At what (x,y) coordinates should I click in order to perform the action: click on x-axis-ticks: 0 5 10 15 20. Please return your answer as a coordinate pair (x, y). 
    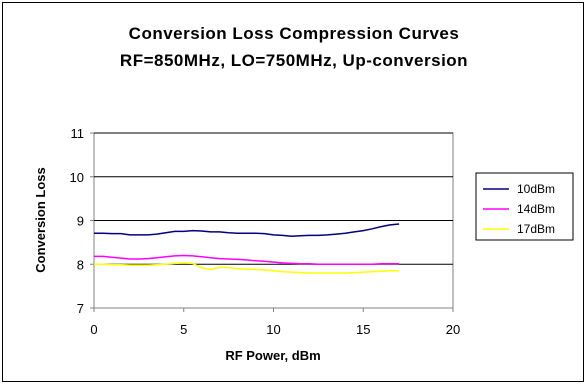
    Looking at the image, I should click on (275, 322).